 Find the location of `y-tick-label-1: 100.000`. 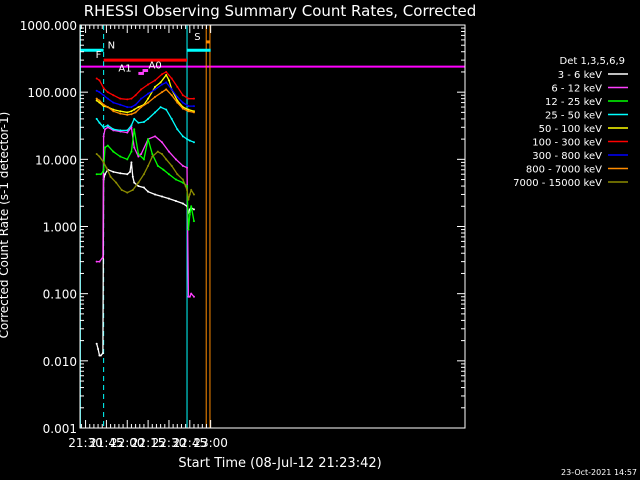

y-tick-label-1: 100.000 is located at coordinates (52, 93).